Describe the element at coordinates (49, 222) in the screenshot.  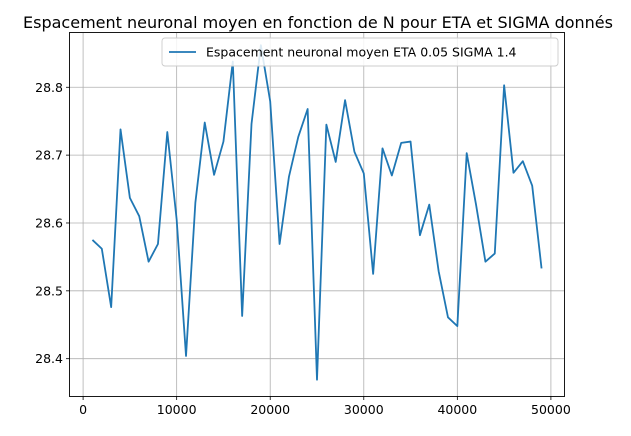
I see `y-tick-label: 28.6` at that location.